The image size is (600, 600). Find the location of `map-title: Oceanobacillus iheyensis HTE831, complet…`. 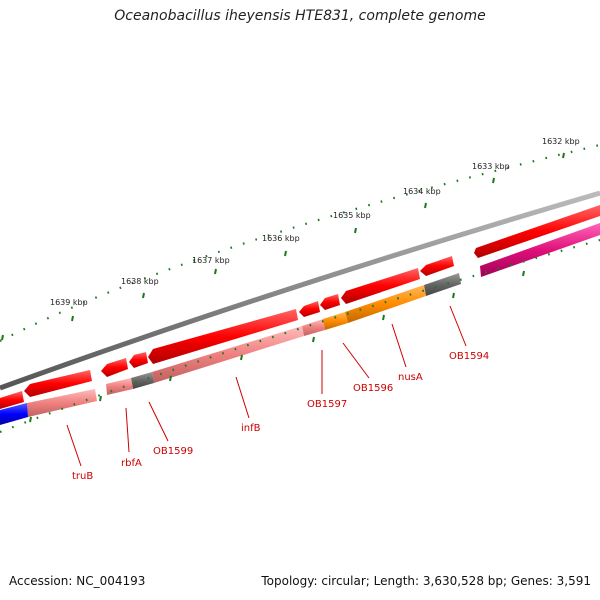

map-title: Oceanobacillus iheyensis HTE831, complet… is located at coordinates (300, 16).